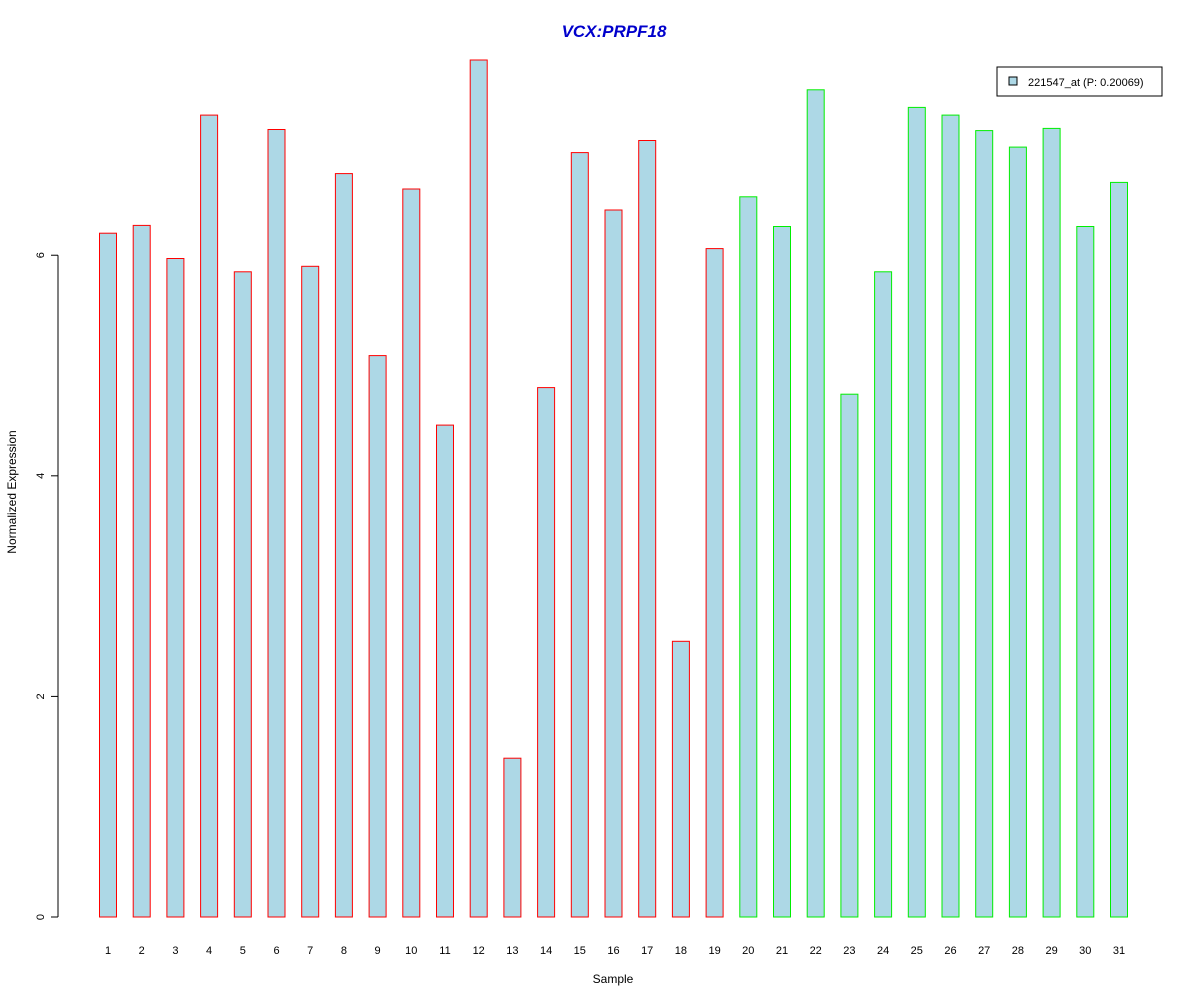 This screenshot has height=1000, width=1200. I want to click on legend: 221547_at (P: 0.20069), so click(1079, 81).